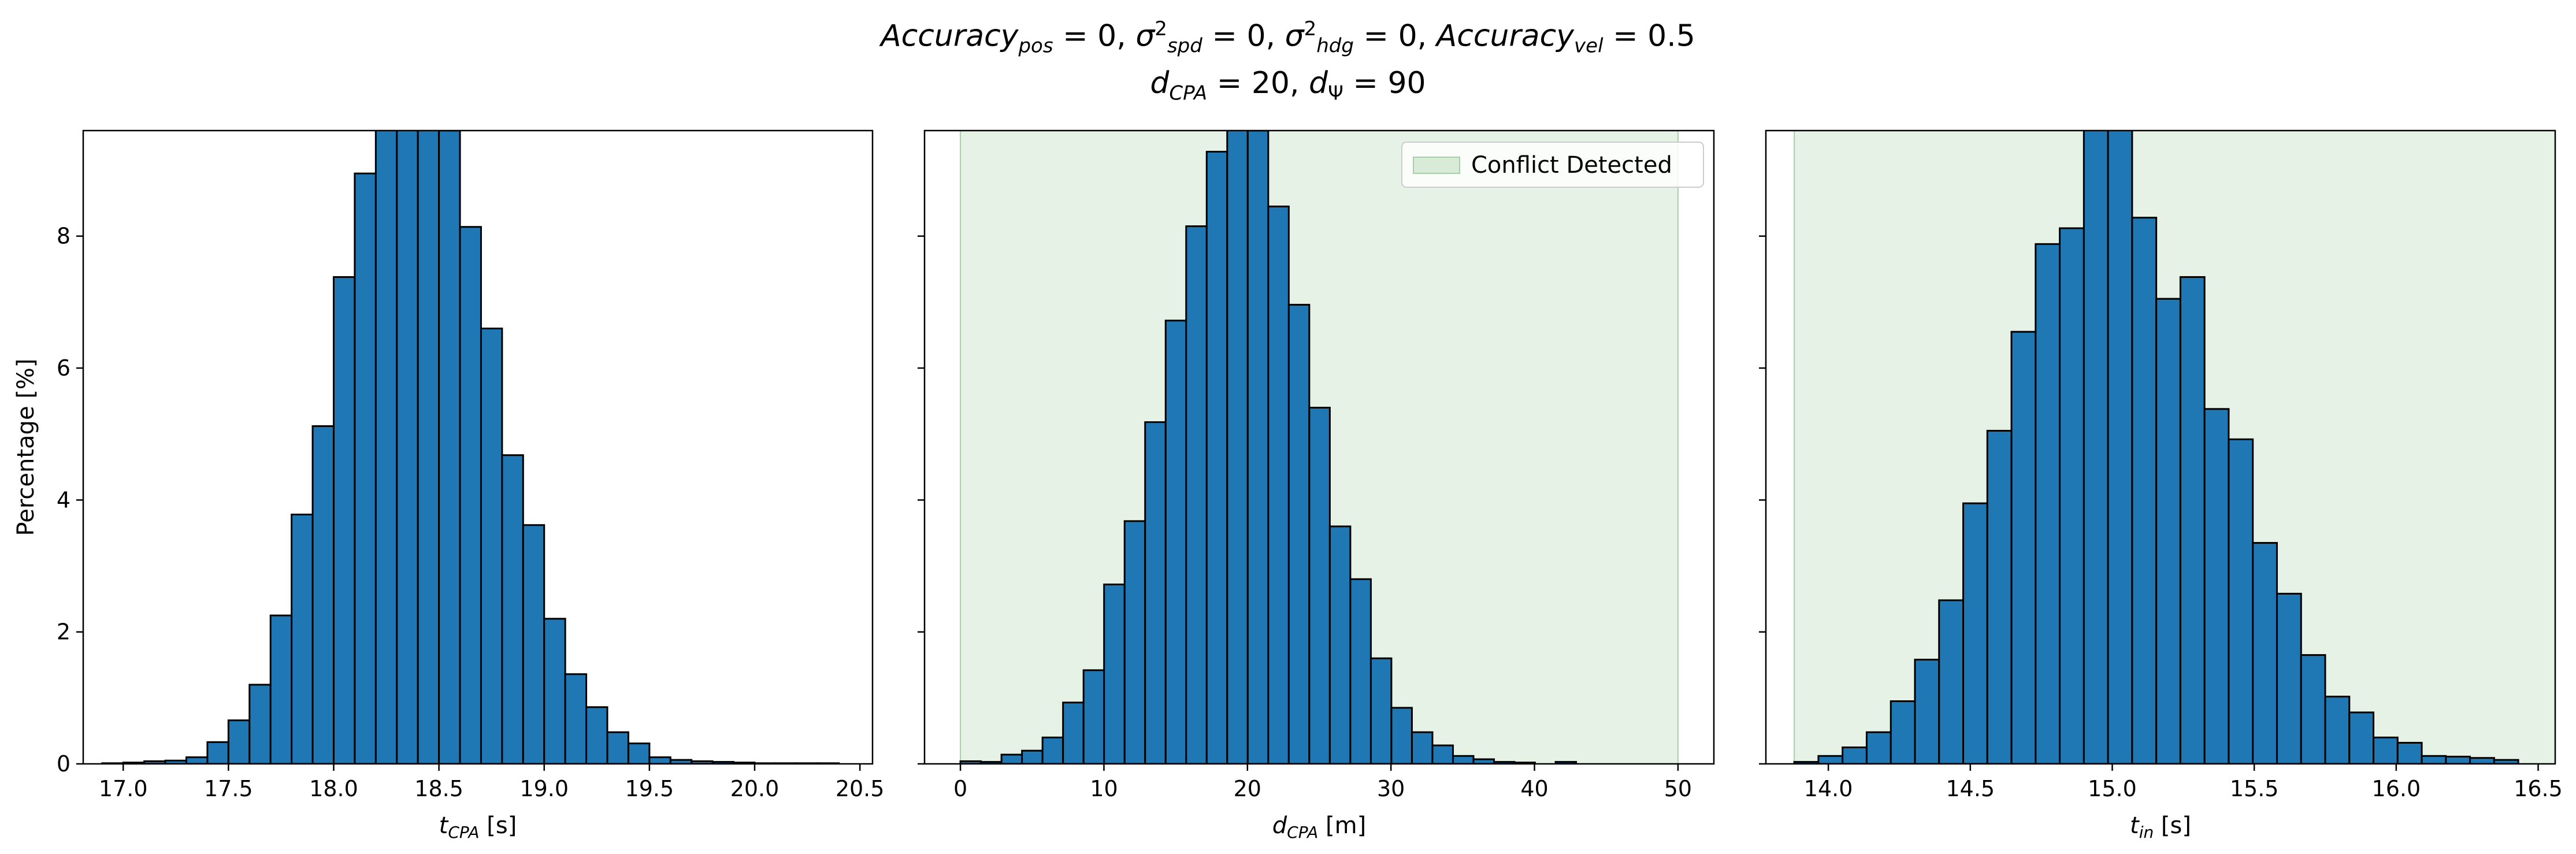 The image size is (2576, 854). I want to click on x-axis-label: dCPA [m], so click(1319, 827).